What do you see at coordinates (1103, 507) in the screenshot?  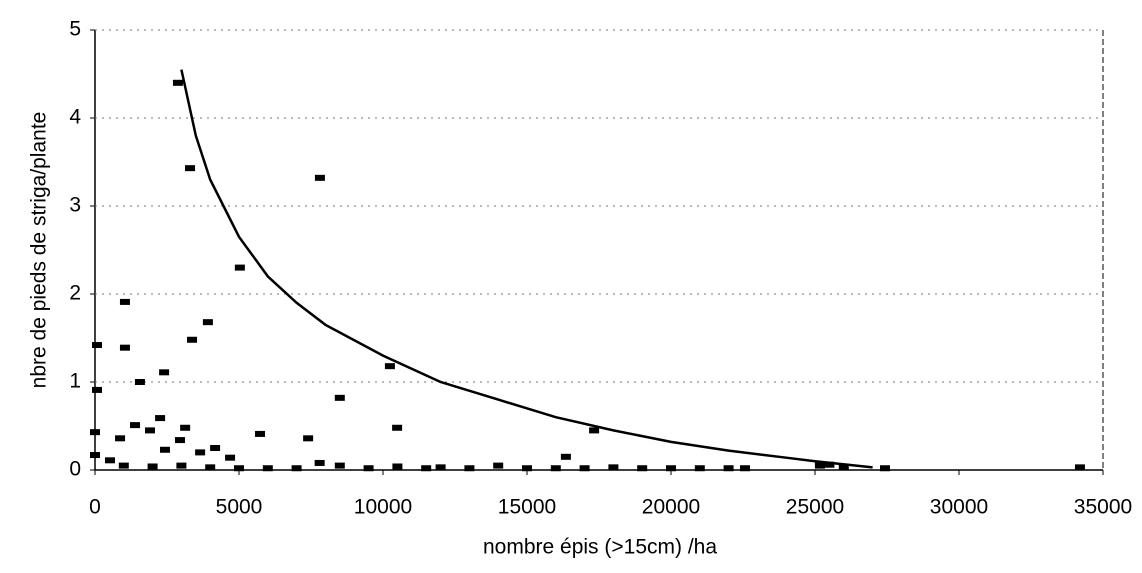 I see `x-tick-label: 35000` at bounding box center [1103, 507].